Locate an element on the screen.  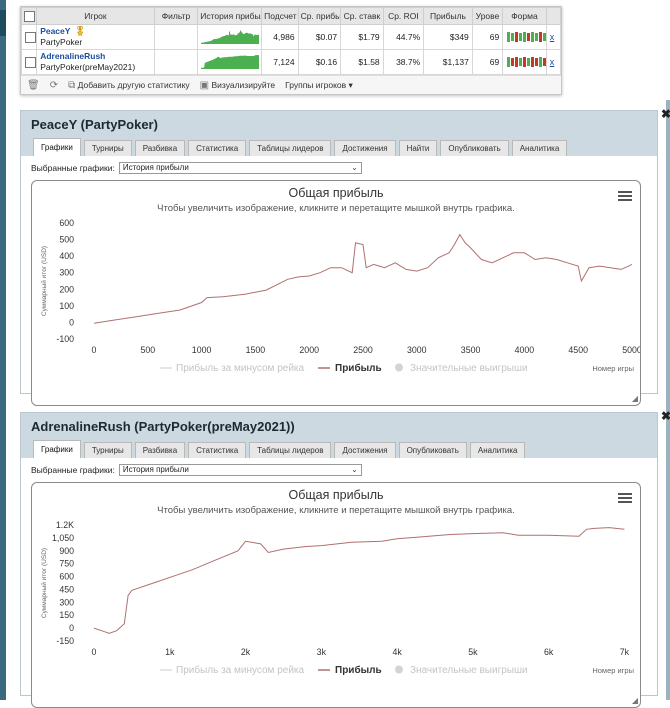
tab-6: Опубликовать is located at coordinates (432, 450).